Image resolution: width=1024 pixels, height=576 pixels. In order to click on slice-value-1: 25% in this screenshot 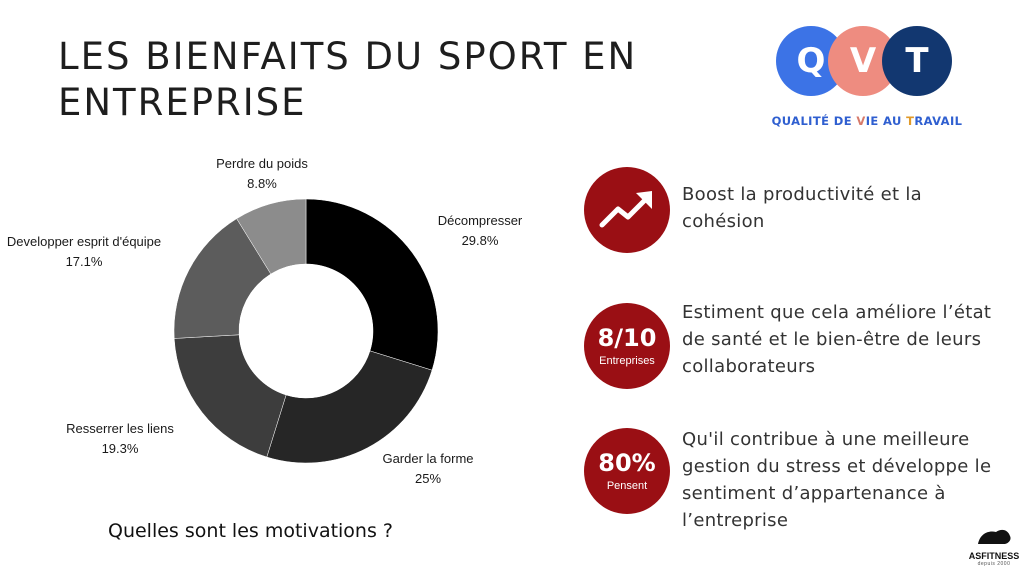, I will do `click(428, 478)`.